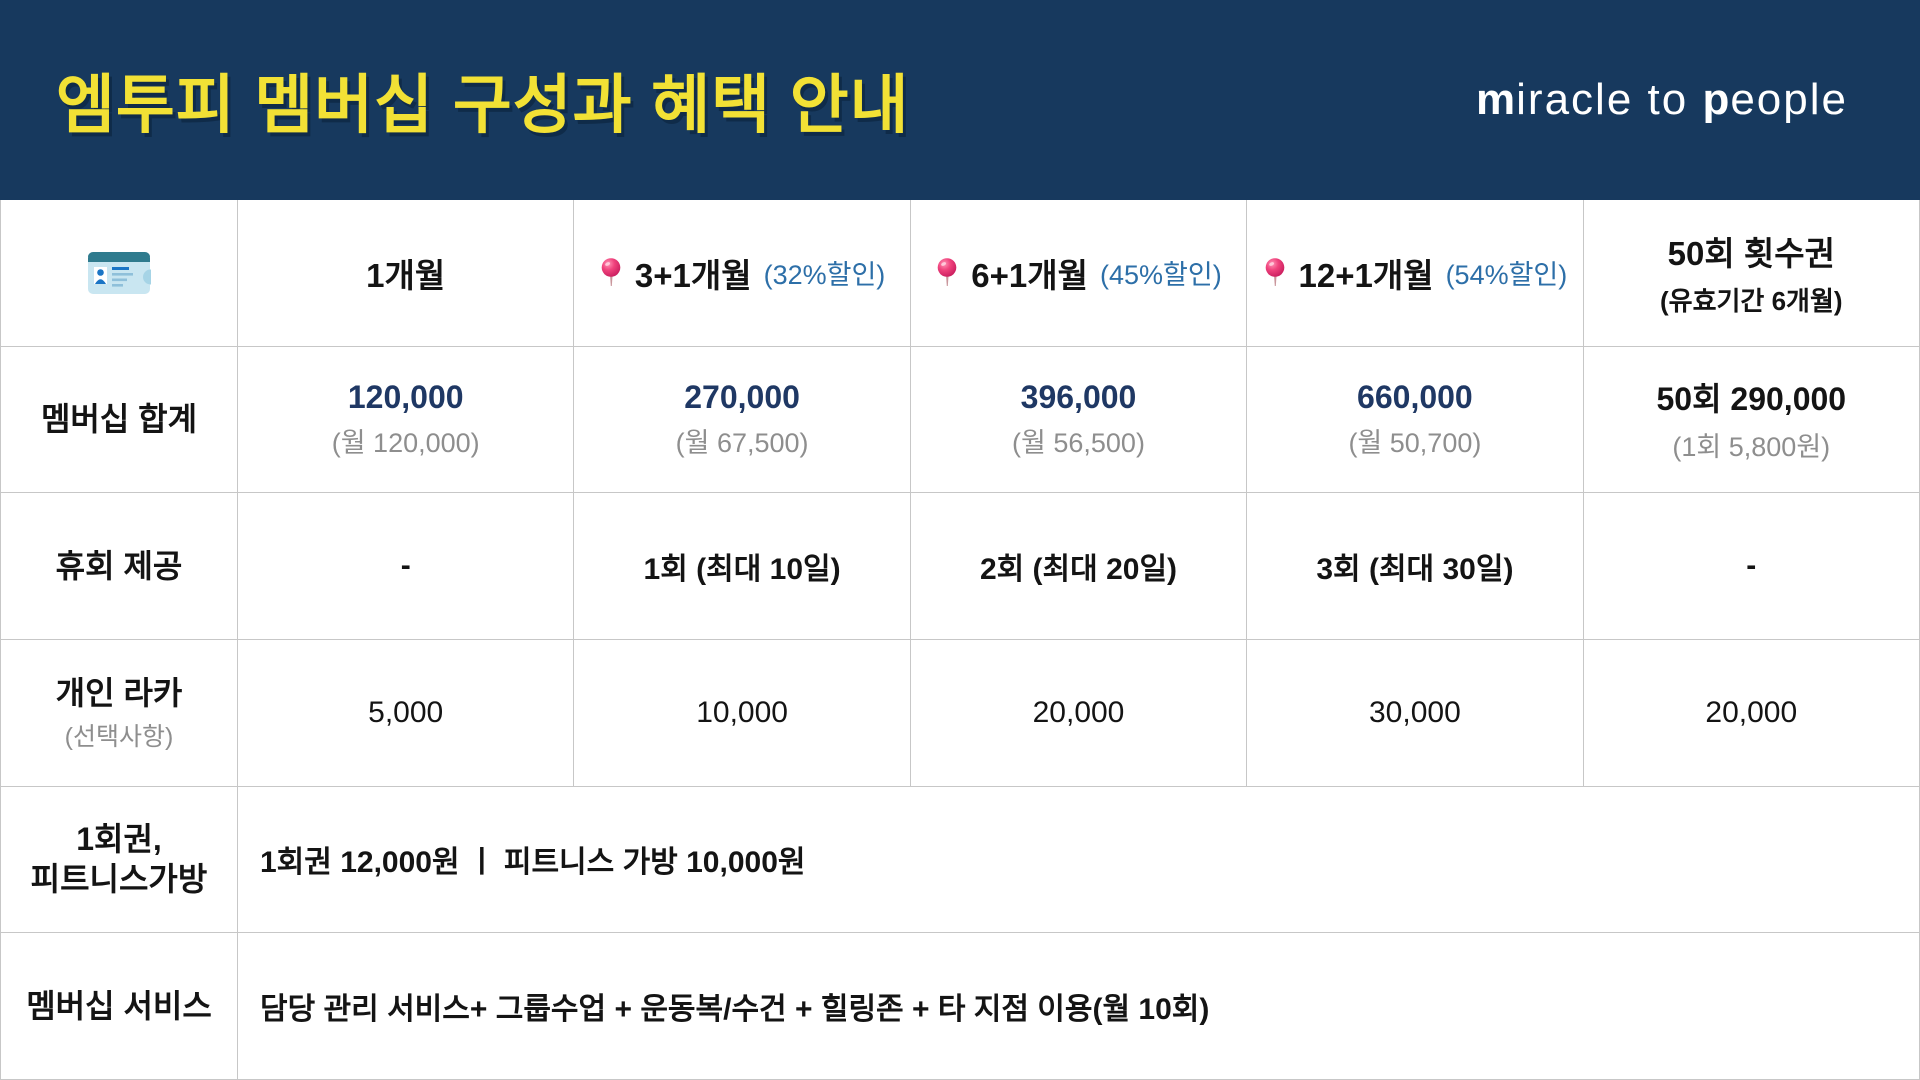 This screenshot has width=1920, height=1080. I want to click on logo-p: p, so click(1716, 99).